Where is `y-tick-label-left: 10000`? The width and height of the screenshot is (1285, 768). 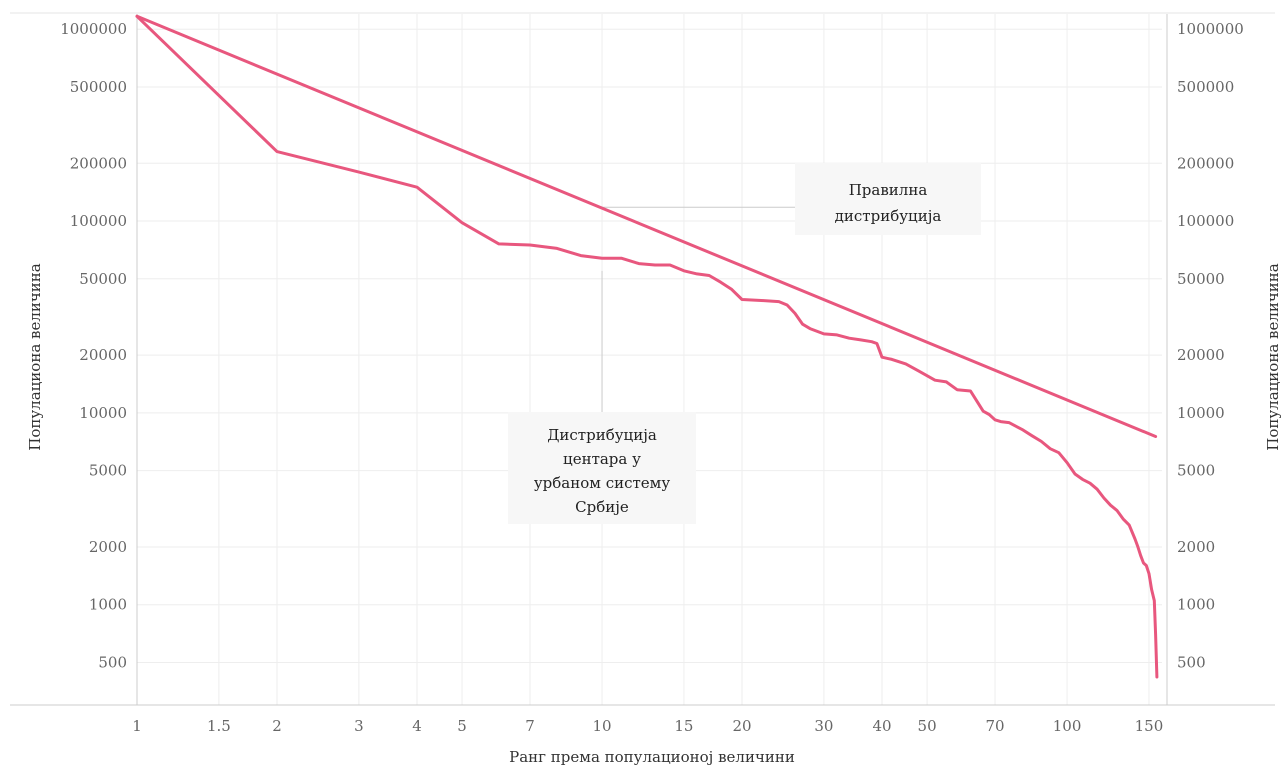
y-tick-label-left: 10000 is located at coordinates (103, 413).